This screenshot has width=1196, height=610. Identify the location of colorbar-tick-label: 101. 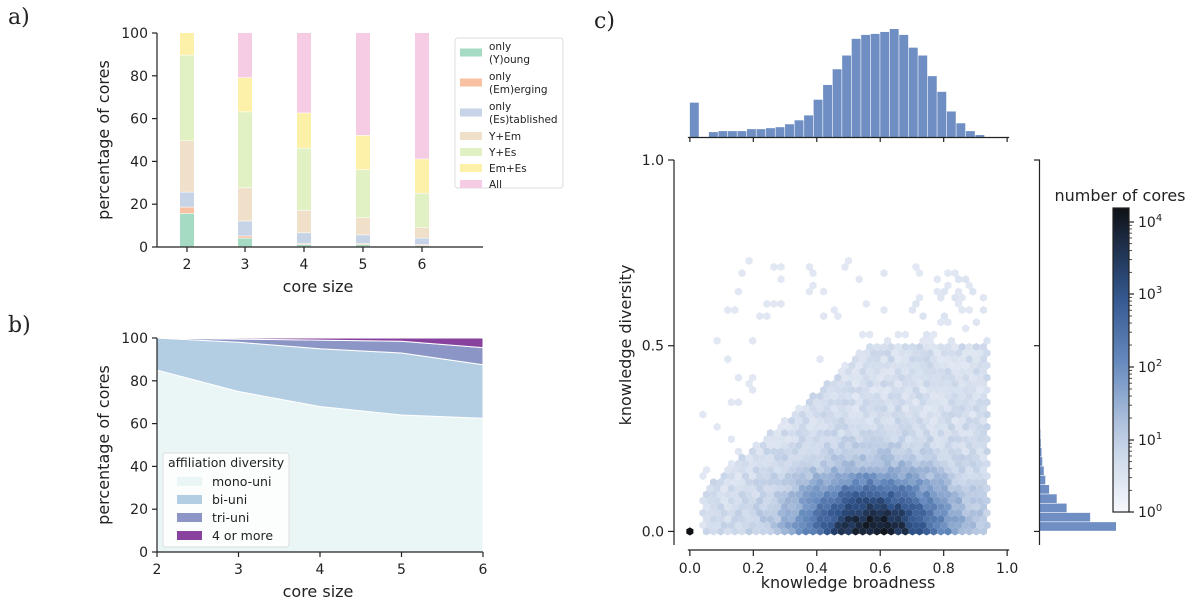
(1150, 440).